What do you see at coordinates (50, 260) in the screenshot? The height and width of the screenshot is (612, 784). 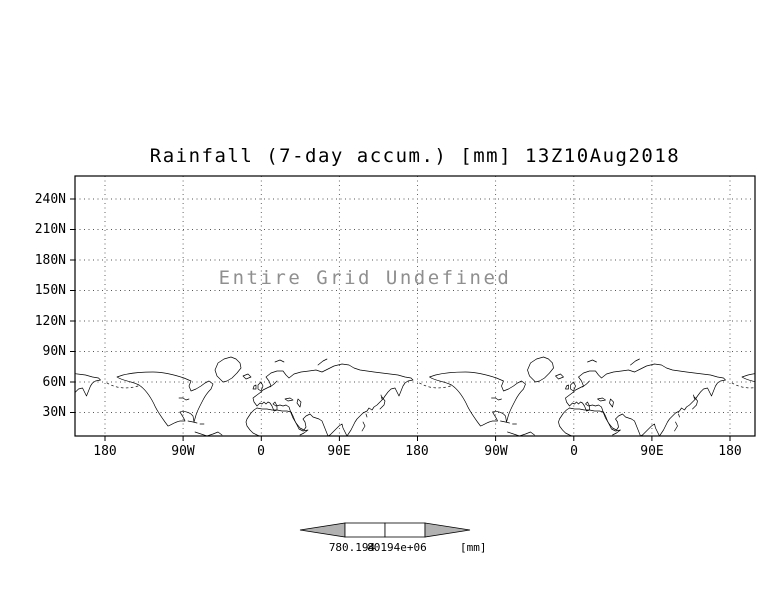 I see `y-tick-label: 180N` at bounding box center [50, 260].